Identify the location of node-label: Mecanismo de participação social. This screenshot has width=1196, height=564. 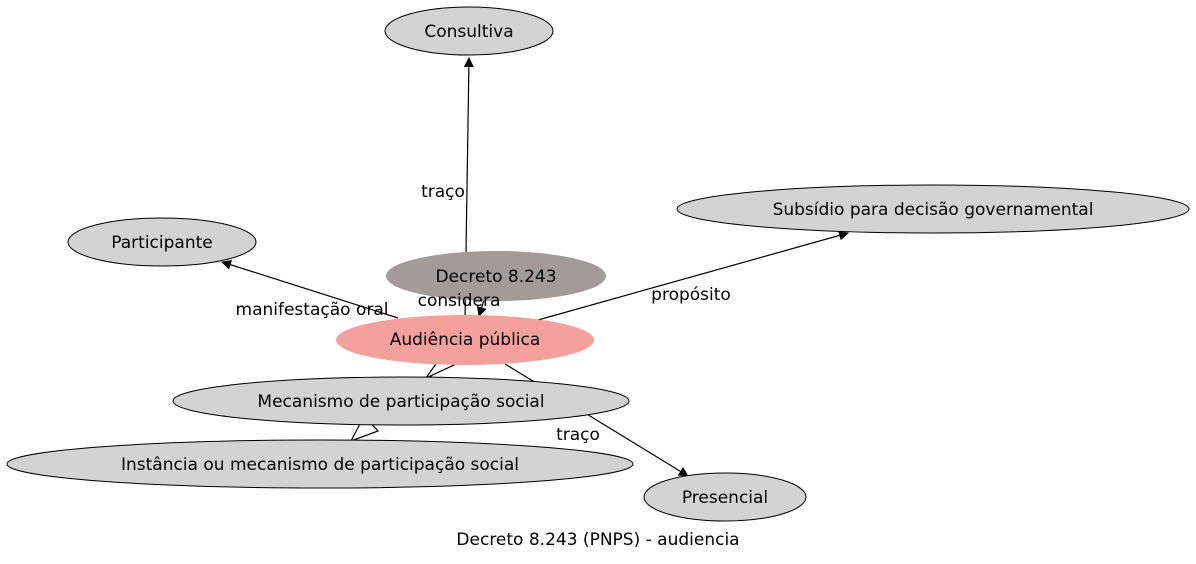
(400, 402).